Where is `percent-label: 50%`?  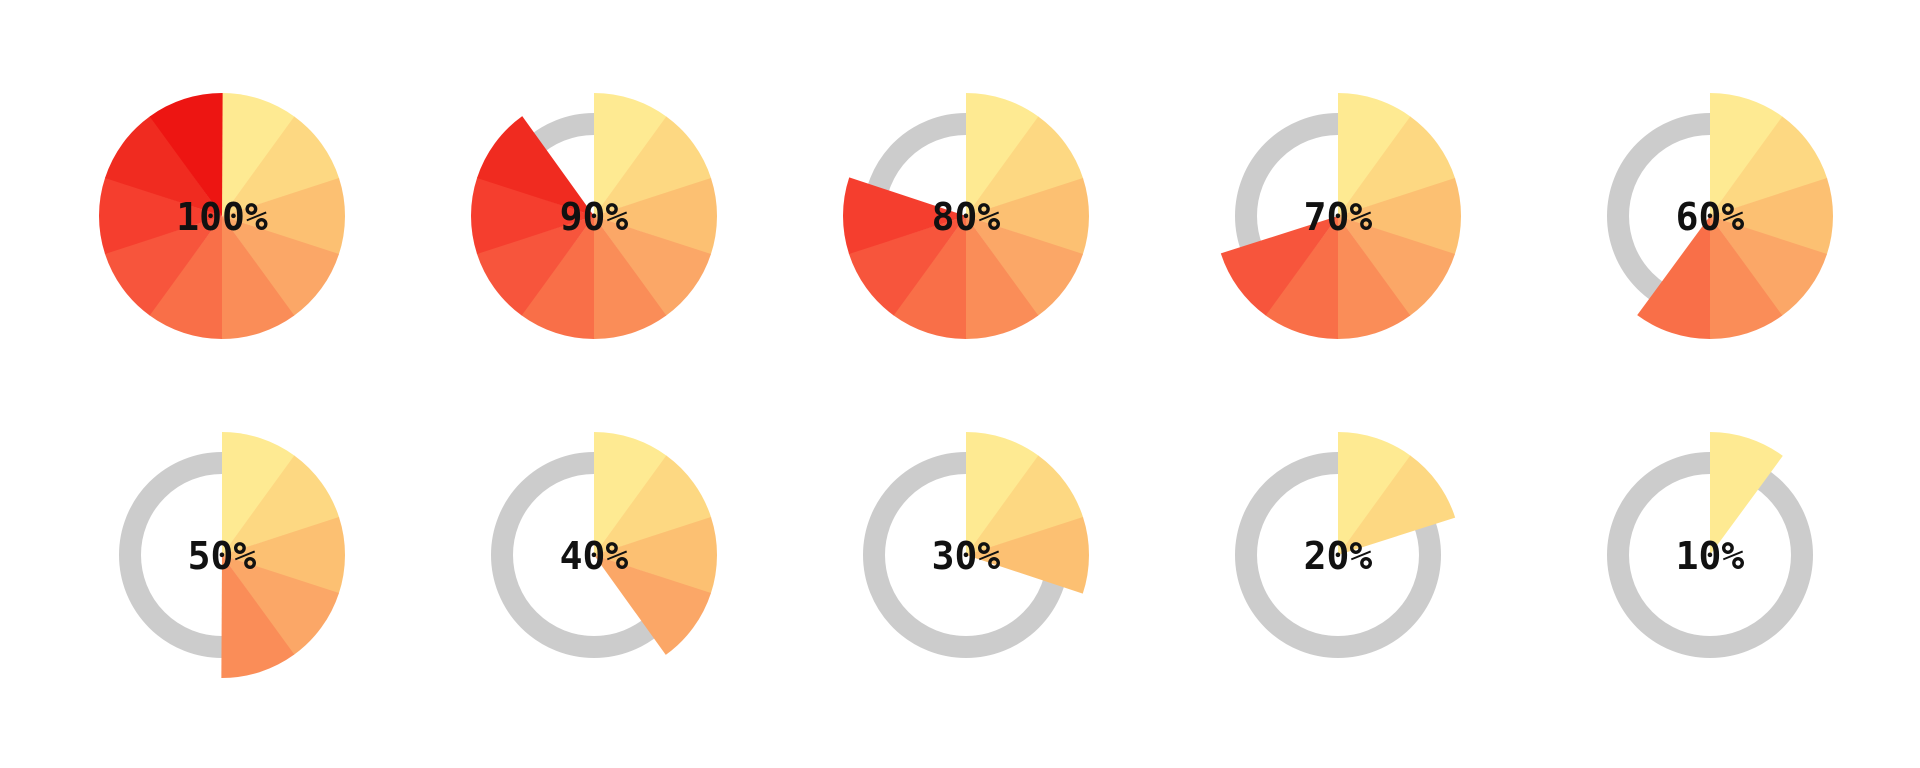
percent-label: 50% is located at coordinates (222, 556).